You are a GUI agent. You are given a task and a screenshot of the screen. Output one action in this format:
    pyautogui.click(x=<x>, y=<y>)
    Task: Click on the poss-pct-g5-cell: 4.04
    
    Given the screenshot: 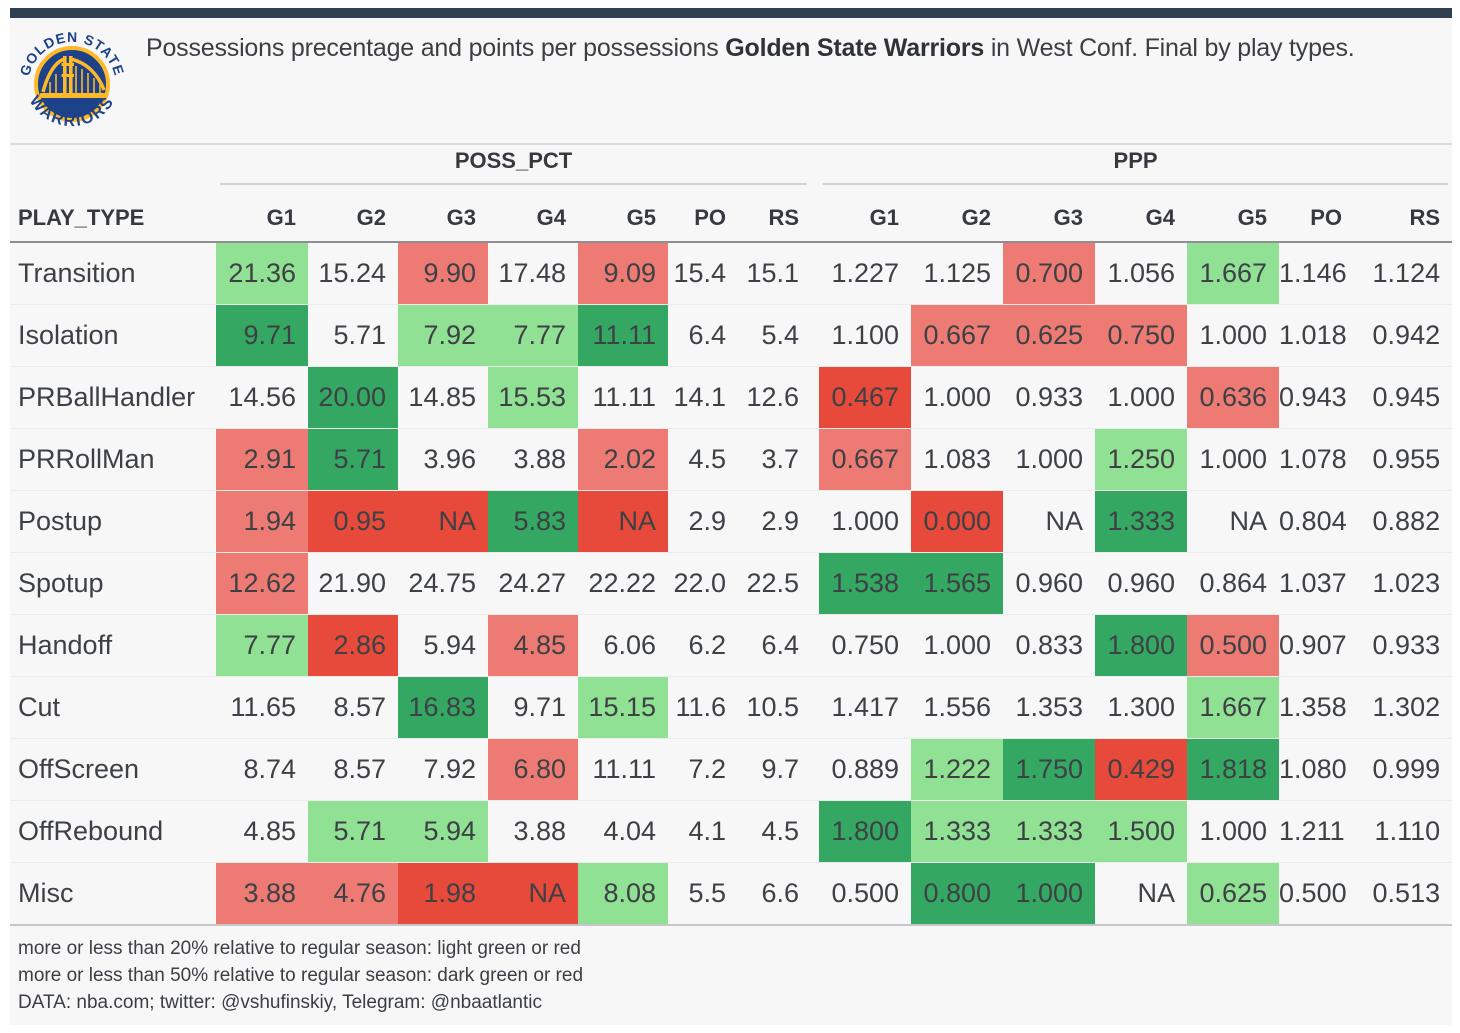 What is the action you would take?
    pyautogui.click(x=623, y=831)
    